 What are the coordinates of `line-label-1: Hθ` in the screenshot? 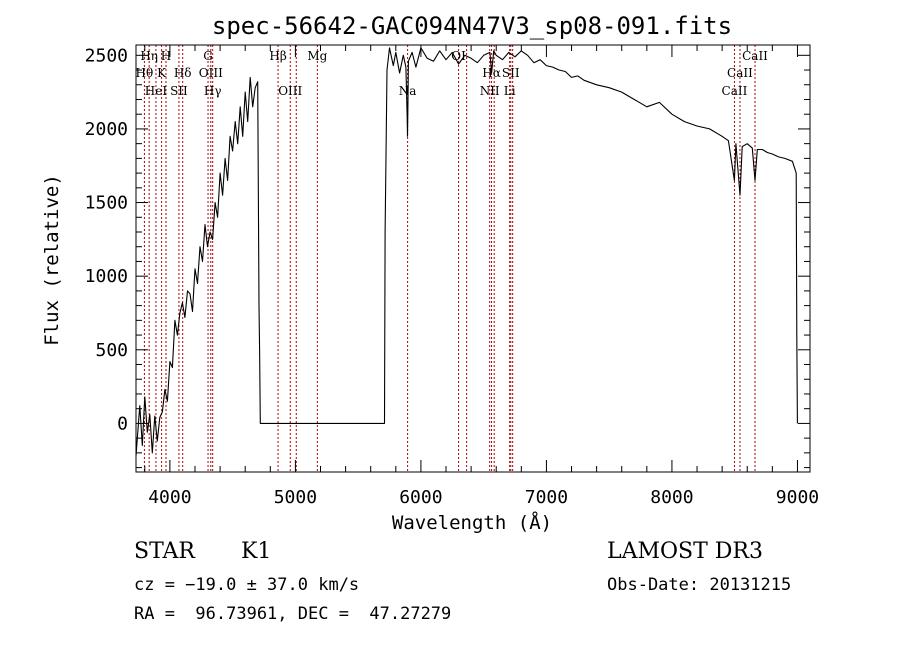 It's located at (145, 73).